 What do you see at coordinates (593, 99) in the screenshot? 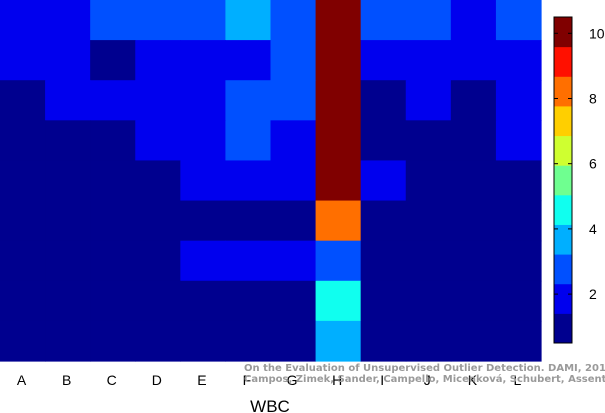
I see `colorbar-tick-label: 8` at bounding box center [593, 99].